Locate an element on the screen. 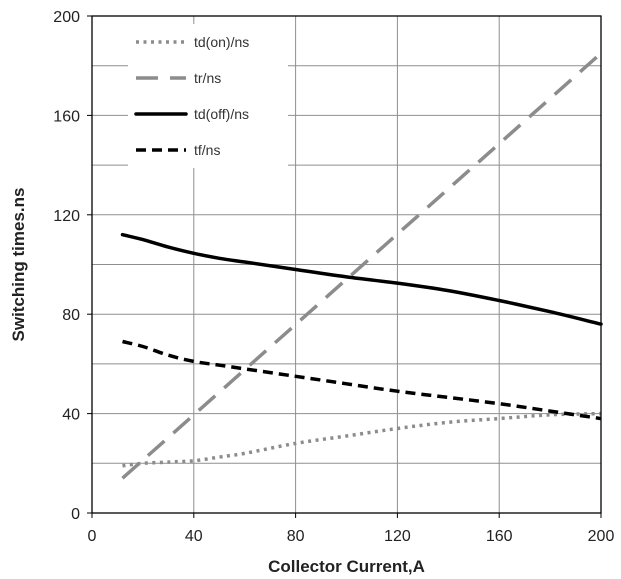  series-line-td-on-ns is located at coordinates (362, 439).